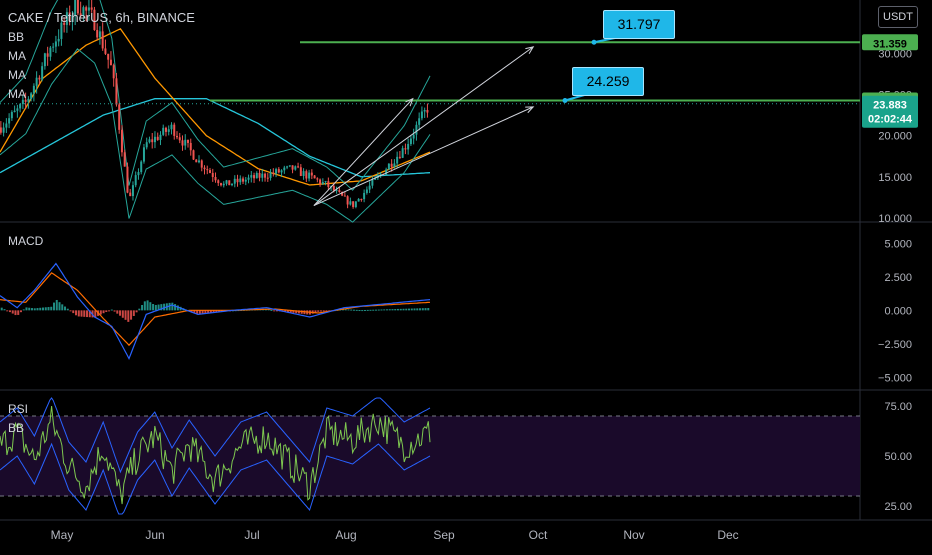  Describe the element at coordinates (890, 42) in the screenshot. I see `axis-tag-upper-box` at that location.